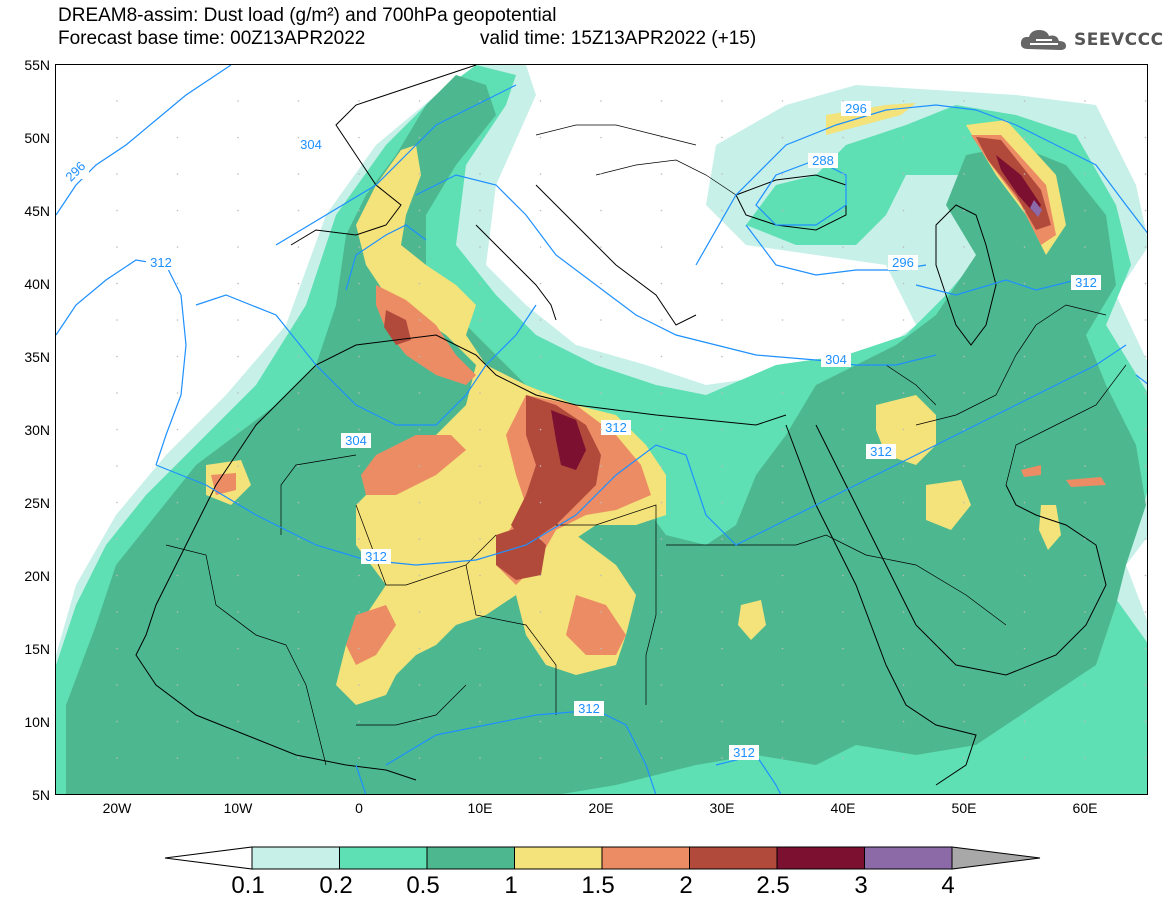 This screenshot has width=1165, height=907. Describe the element at coordinates (1043, 40) in the screenshot. I see `cloud-icon` at that location.